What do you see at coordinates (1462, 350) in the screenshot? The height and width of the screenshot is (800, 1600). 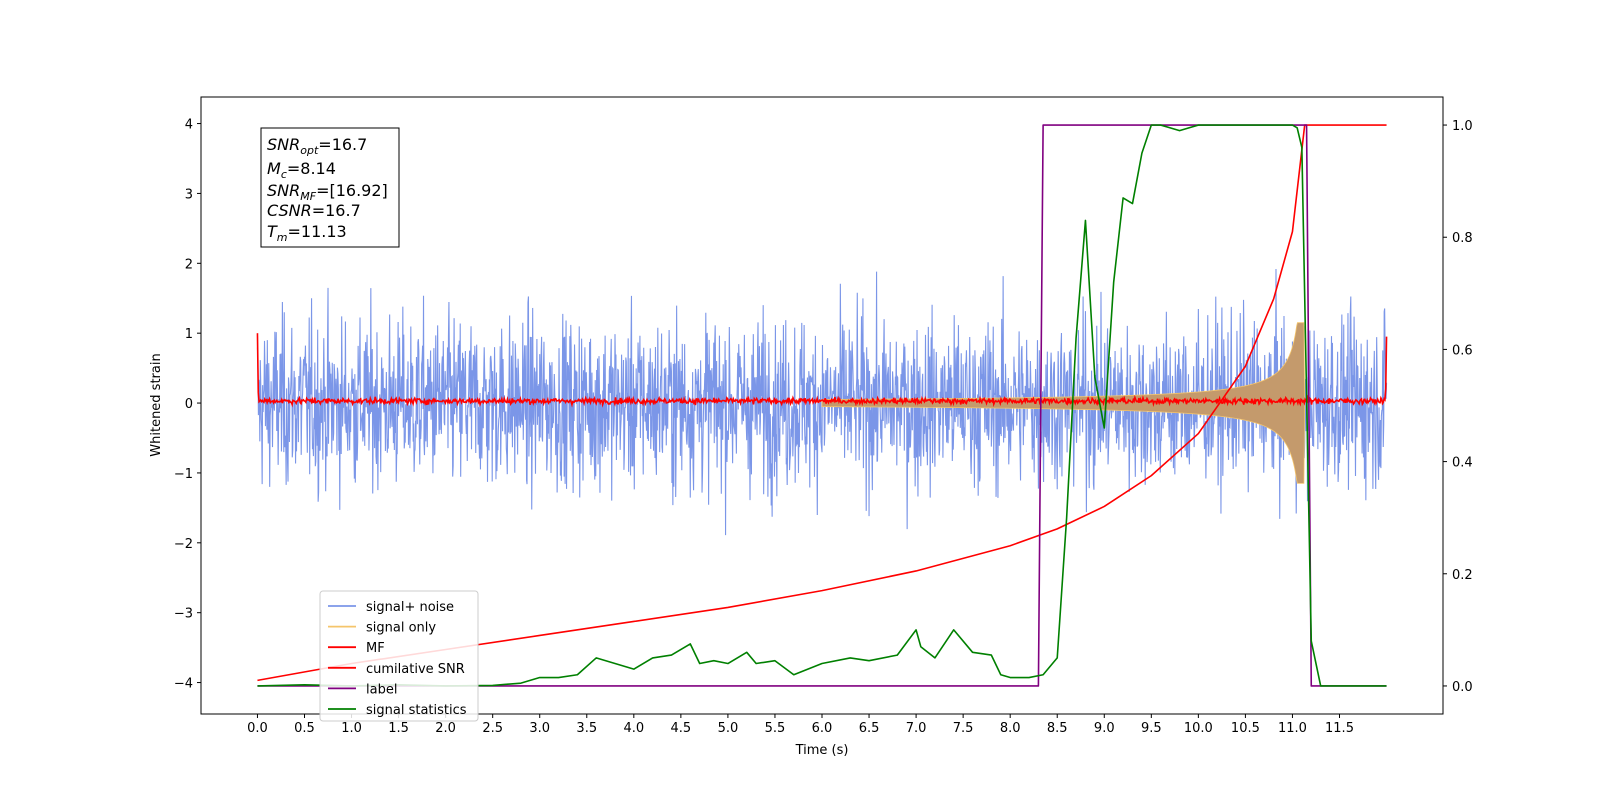 I see `y-tick-label-right: 0.6` at bounding box center [1462, 350].